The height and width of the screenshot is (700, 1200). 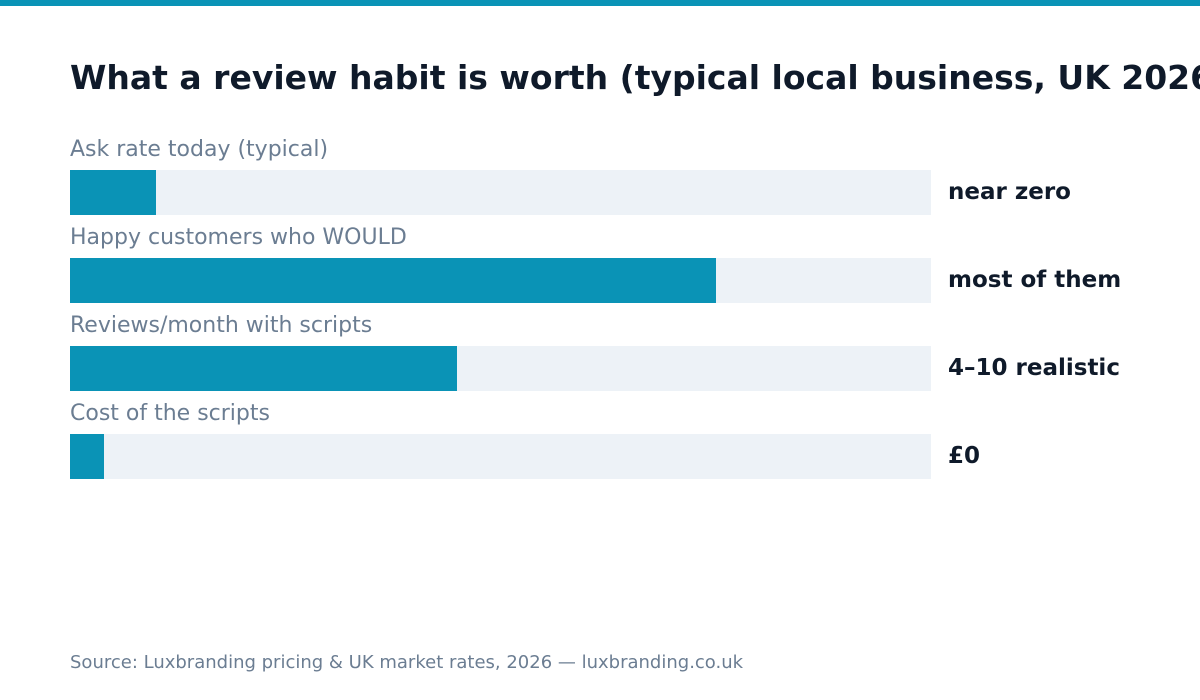 I want to click on bar-value-label: most of them, so click(x=1035, y=280).